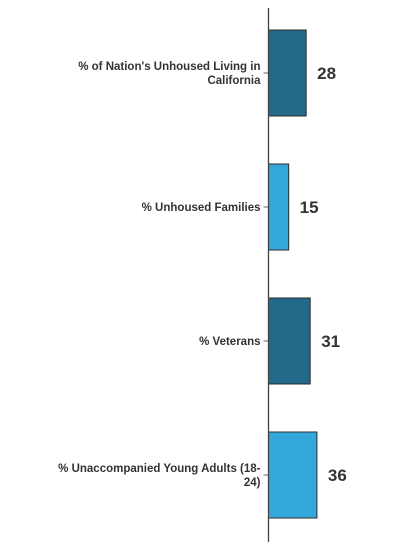  What do you see at coordinates (330, 341) in the screenshot?
I see `value-label-veterans: 31` at bounding box center [330, 341].